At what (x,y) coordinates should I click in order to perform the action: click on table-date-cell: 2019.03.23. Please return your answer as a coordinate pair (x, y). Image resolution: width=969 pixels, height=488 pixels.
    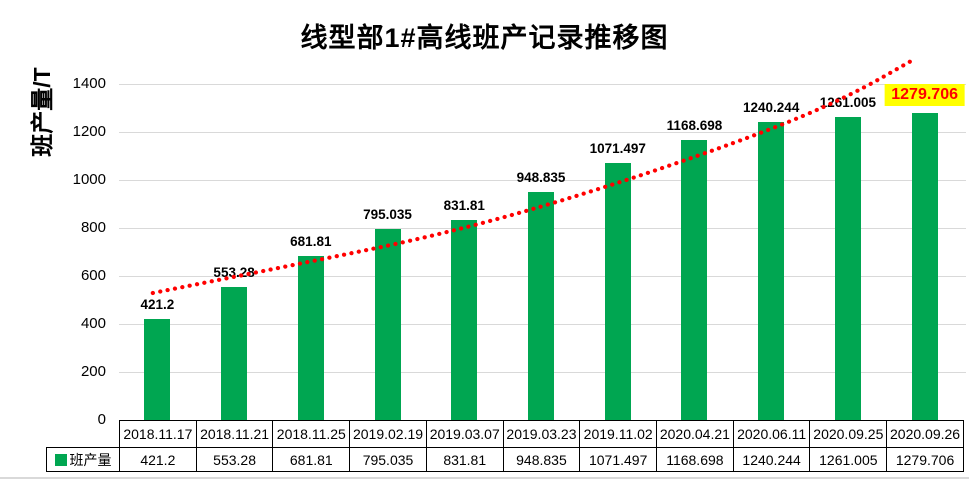
    Looking at the image, I should click on (541, 434).